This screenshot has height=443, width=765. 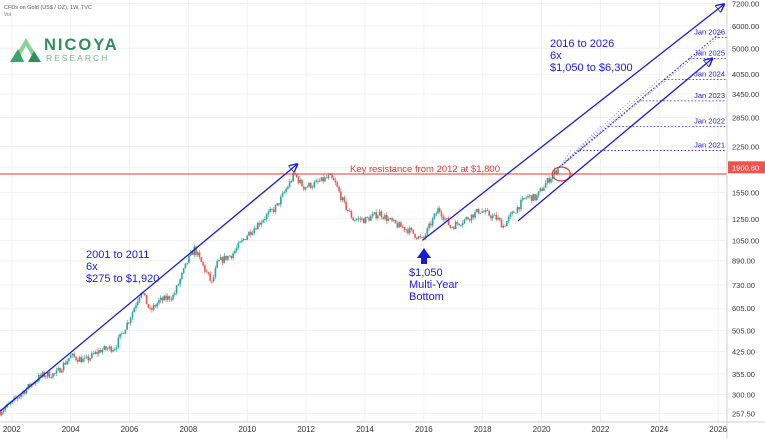 What do you see at coordinates (746, 167) in the screenshot?
I see `current-price-tag` at bounding box center [746, 167].